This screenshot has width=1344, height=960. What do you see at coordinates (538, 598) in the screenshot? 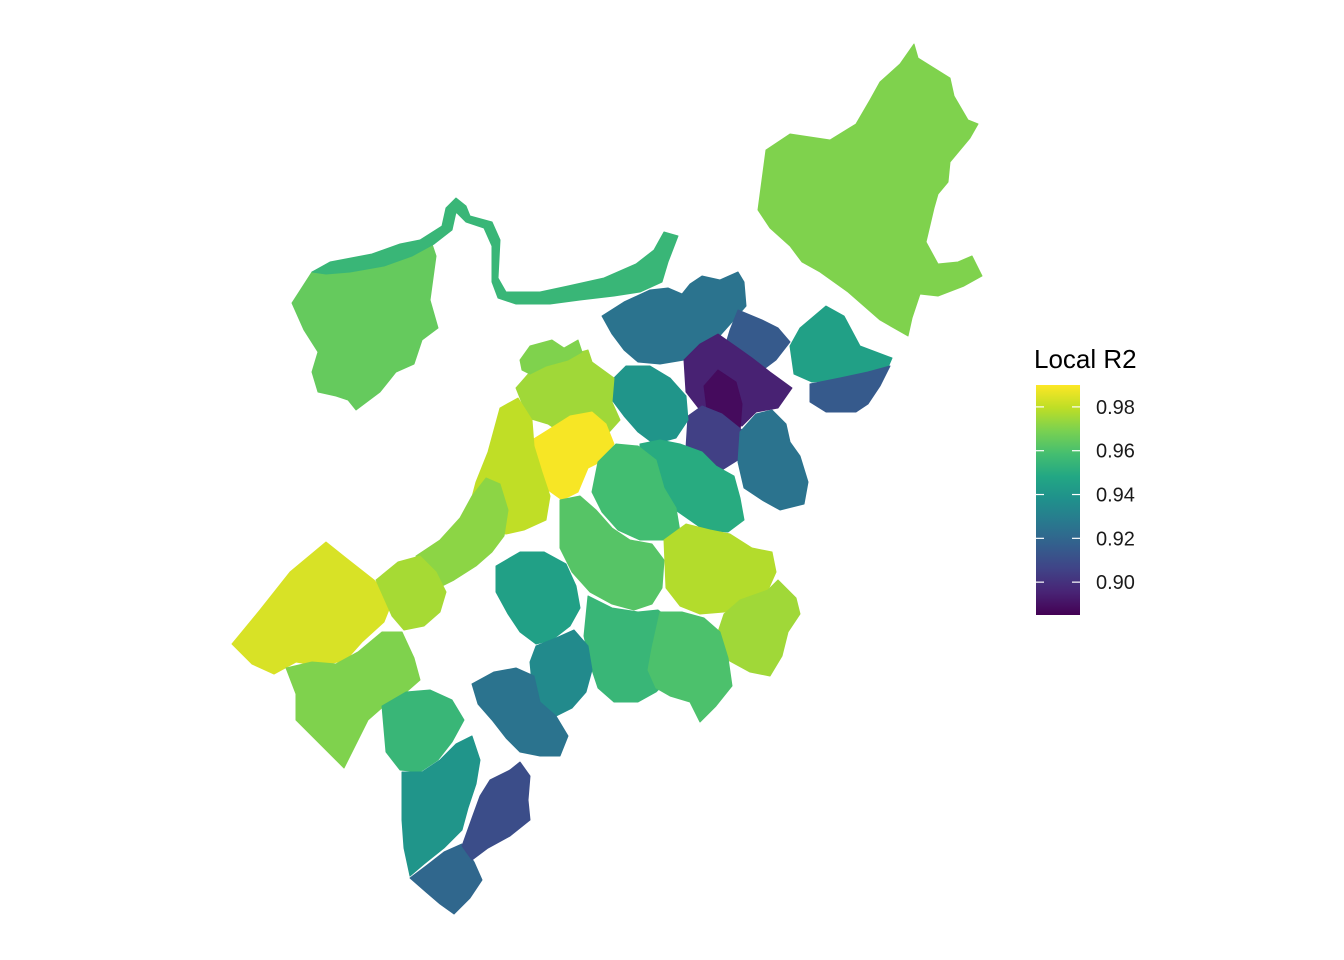
I see `region-mission-hill` at bounding box center [538, 598].